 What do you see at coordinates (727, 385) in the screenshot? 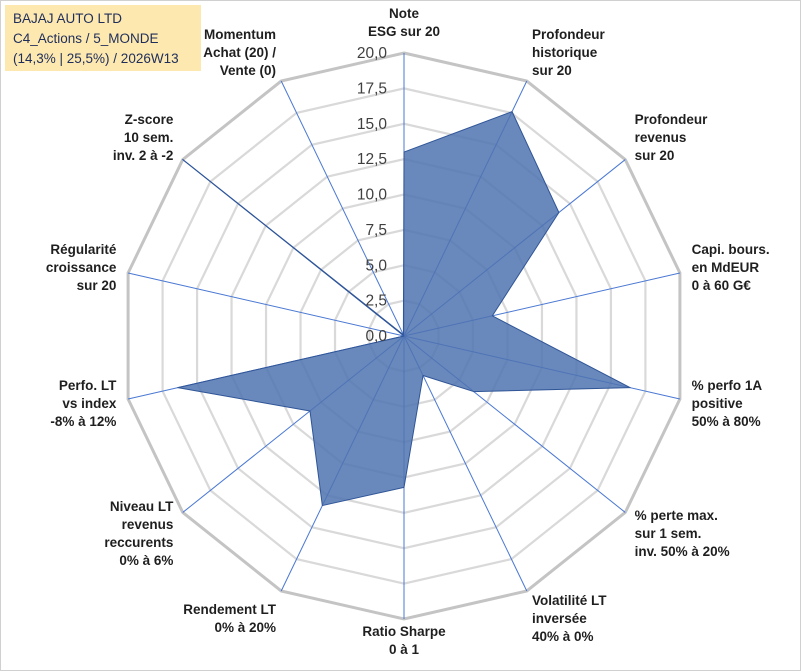
I see `axis-label-line: % perfo 1A` at bounding box center [727, 385].